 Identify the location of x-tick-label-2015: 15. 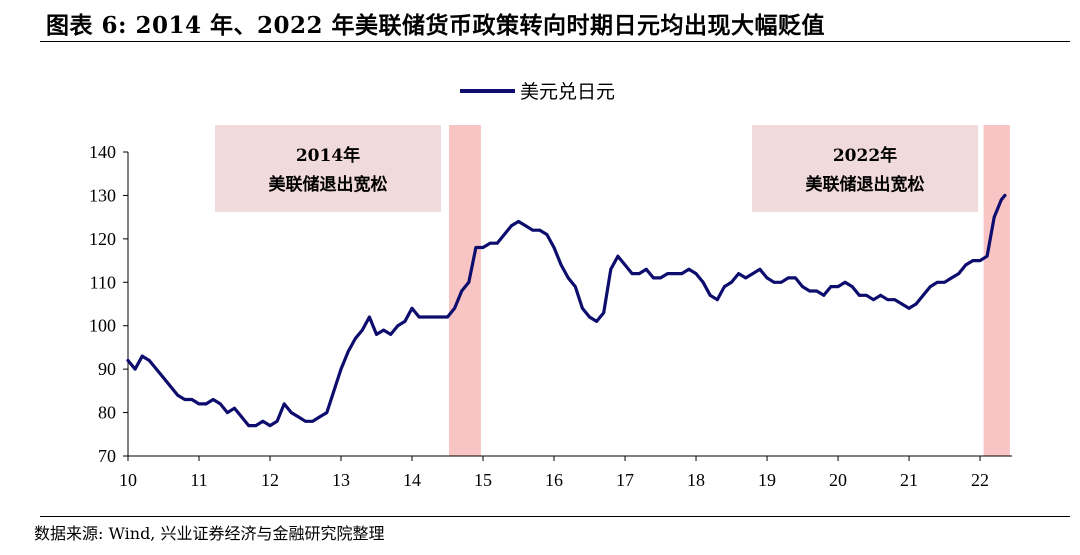
(483, 480).